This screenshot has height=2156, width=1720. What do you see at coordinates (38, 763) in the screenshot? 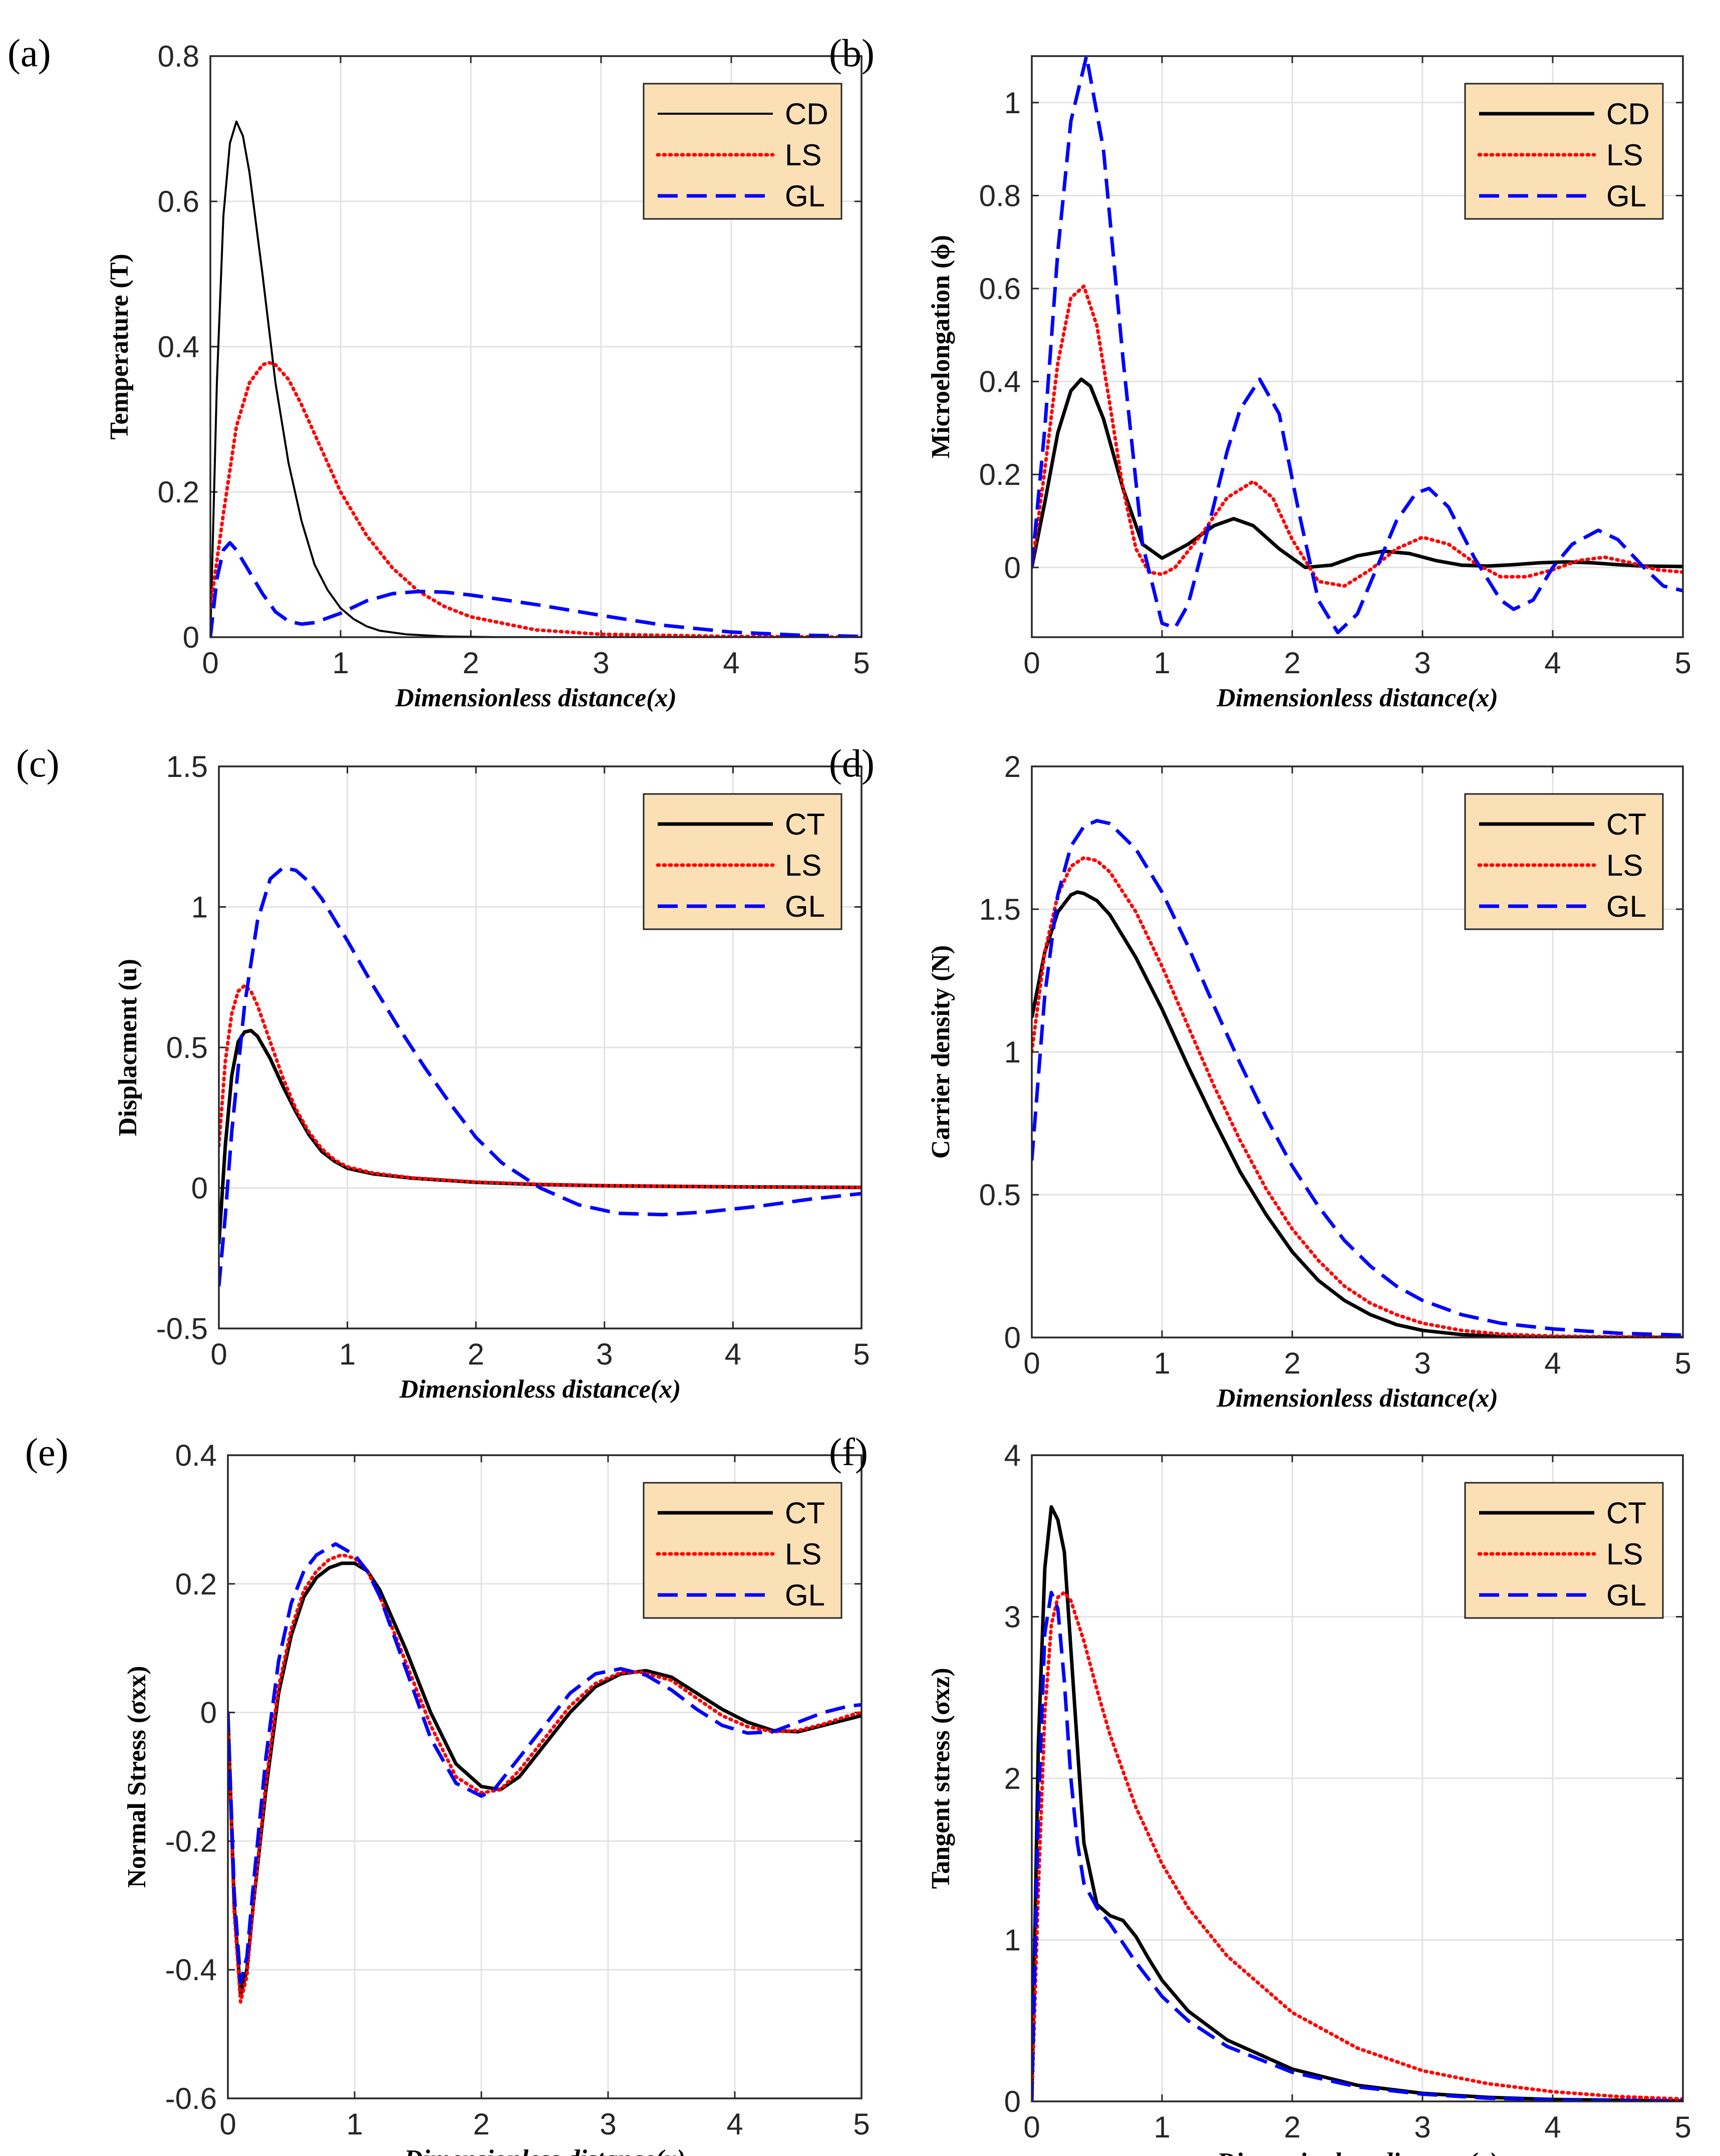
I see `panel-letter-c: (c)` at bounding box center [38, 763].